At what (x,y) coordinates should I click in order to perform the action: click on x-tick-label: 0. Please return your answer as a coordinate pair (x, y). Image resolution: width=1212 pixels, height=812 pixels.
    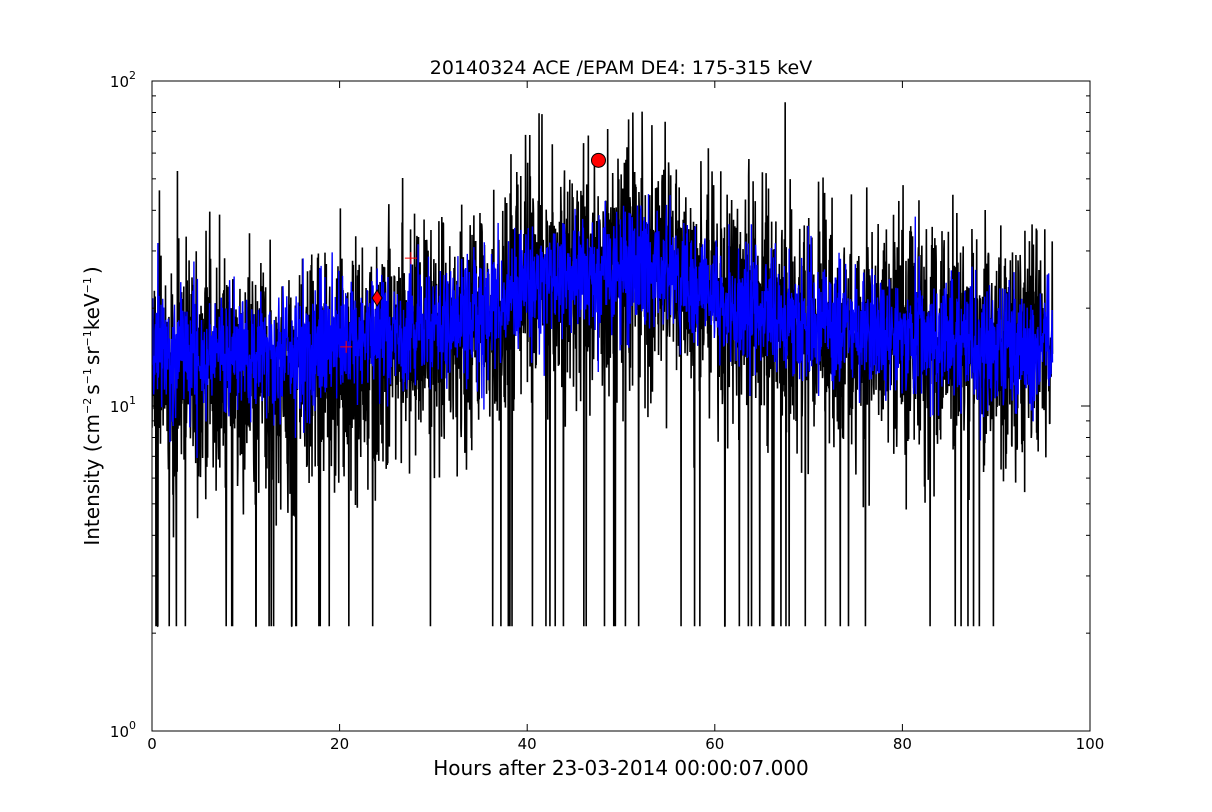
    Looking at the image, I should click on (152, 744).